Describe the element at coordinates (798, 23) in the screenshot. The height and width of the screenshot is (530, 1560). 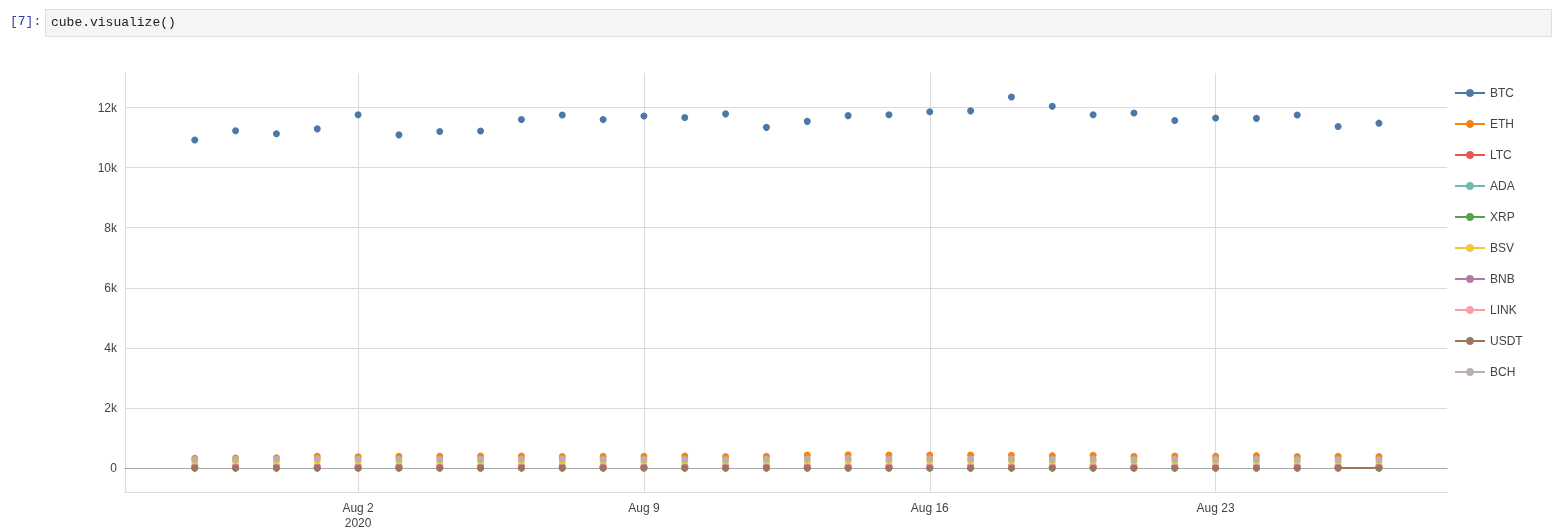
I see `code-cell: cube.visualize()` at that location.